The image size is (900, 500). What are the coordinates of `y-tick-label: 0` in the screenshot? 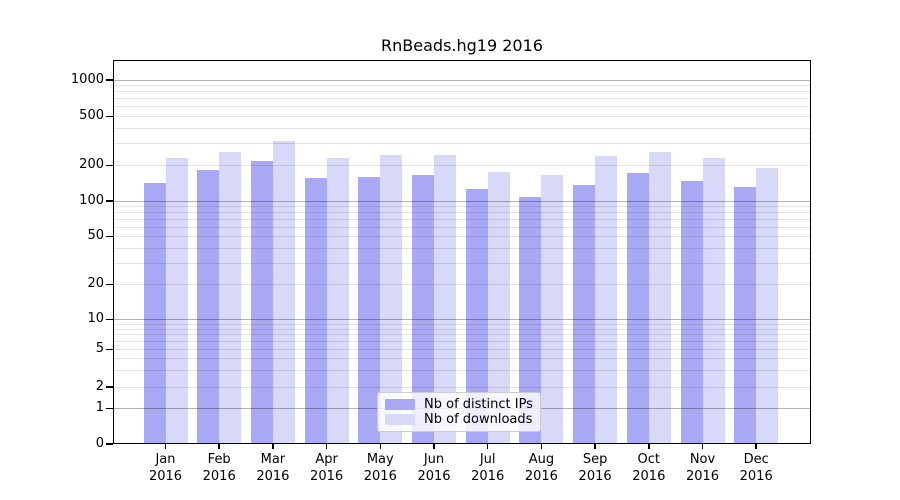 It's located at (99, 443).